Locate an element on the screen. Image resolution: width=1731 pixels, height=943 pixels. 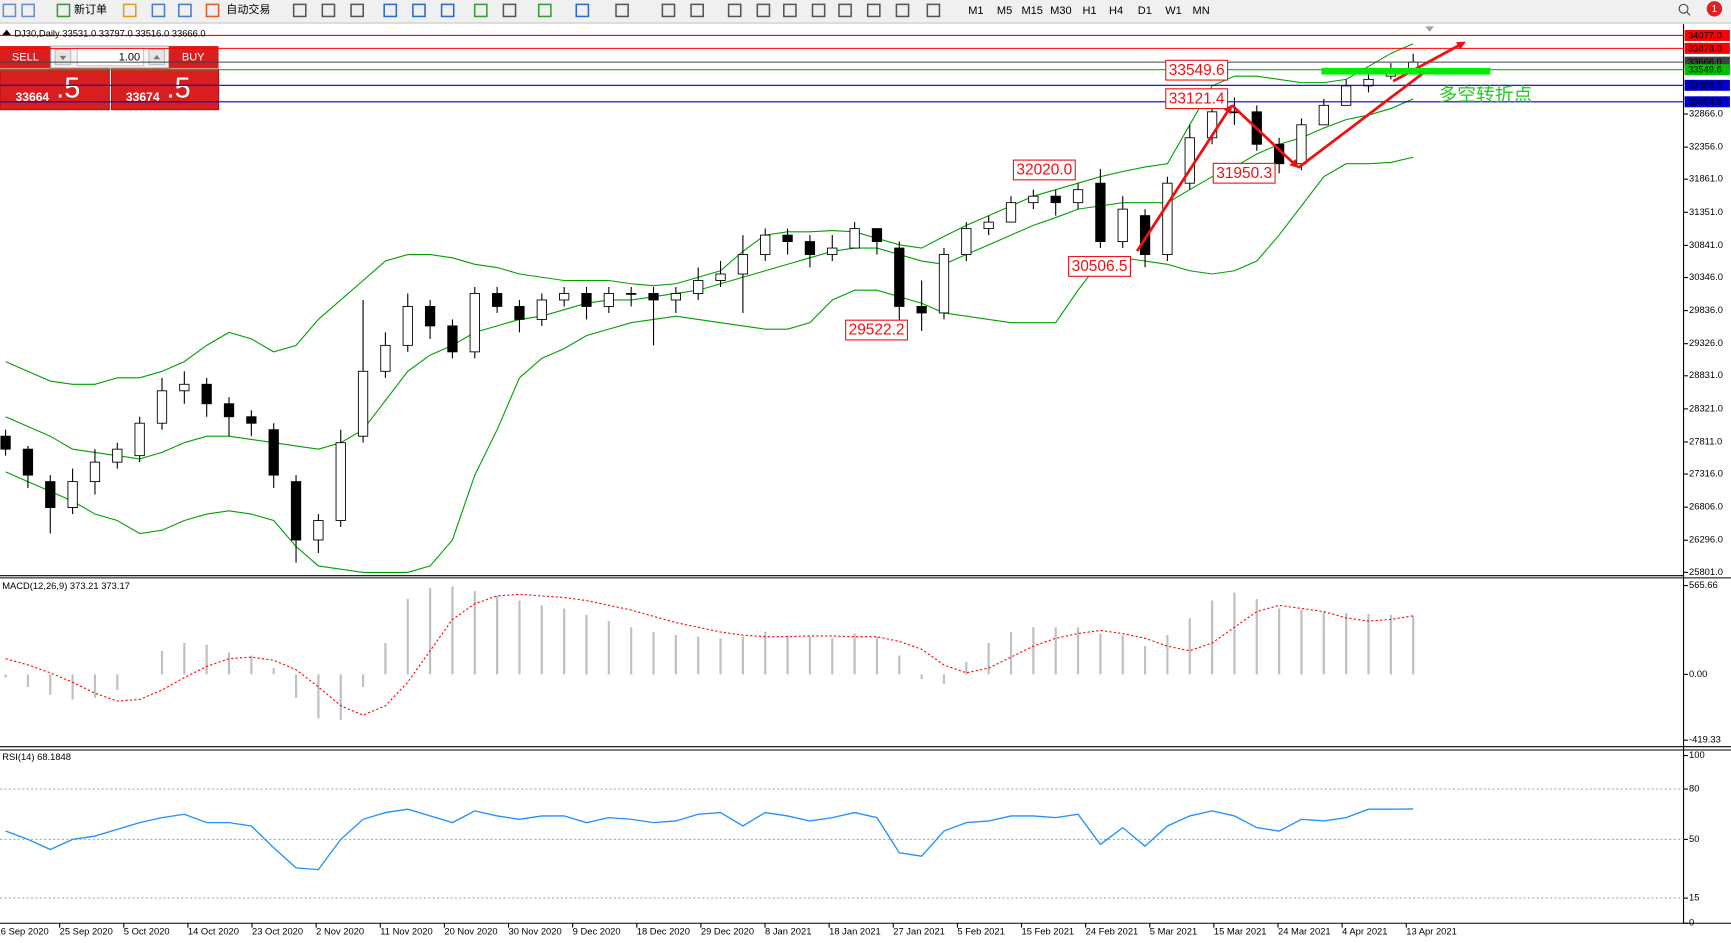
x-tick-label: 25 Sep 2020 is located at coordinates (86, 932).